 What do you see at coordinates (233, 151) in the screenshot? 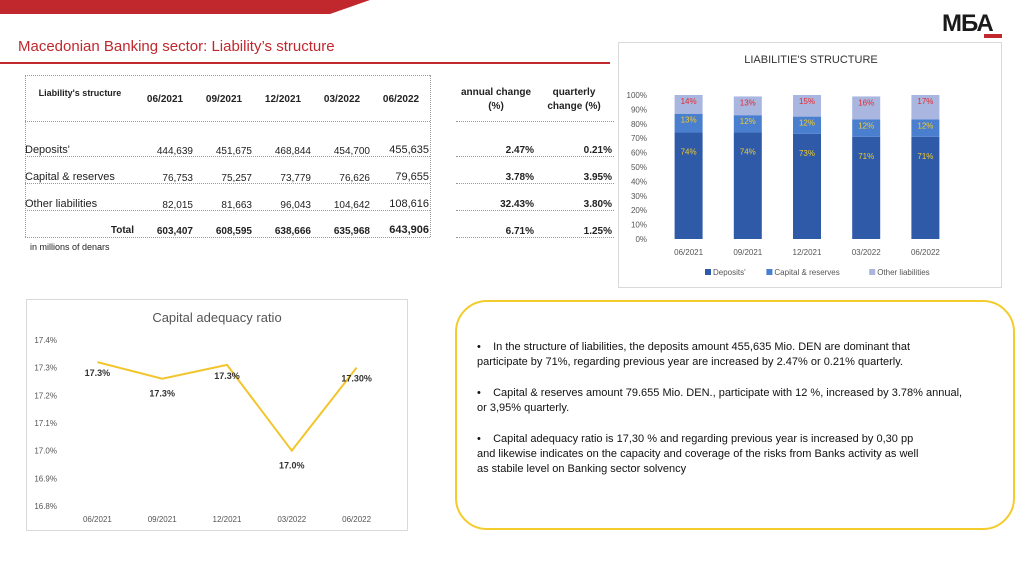
I see `table-cell: 451,675` at bounding box center [233, 151].